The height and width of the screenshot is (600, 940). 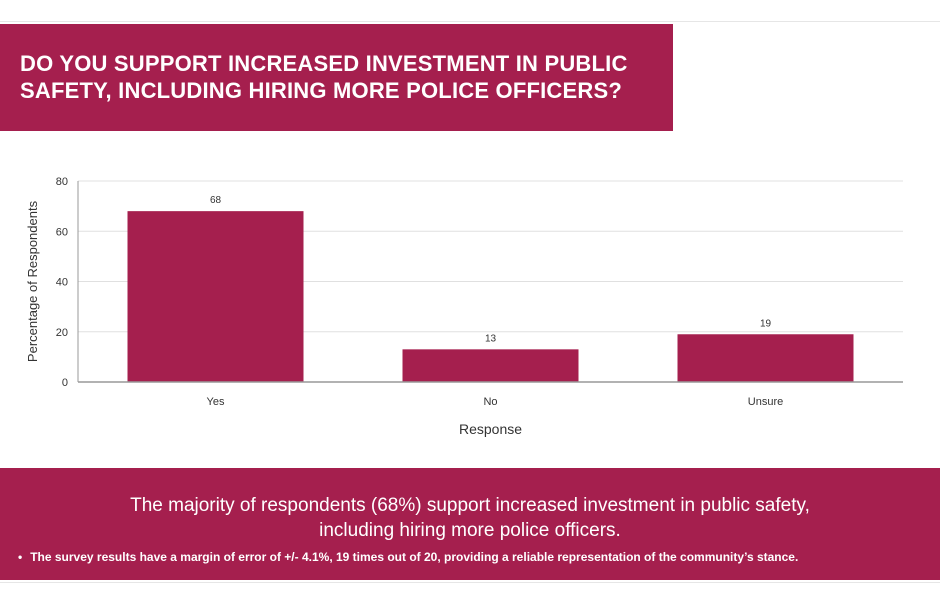 What do you see at coordinates (62, 283) in the screenshot?
I see `y-tick-label: 40` at bounding box center [62, 283].